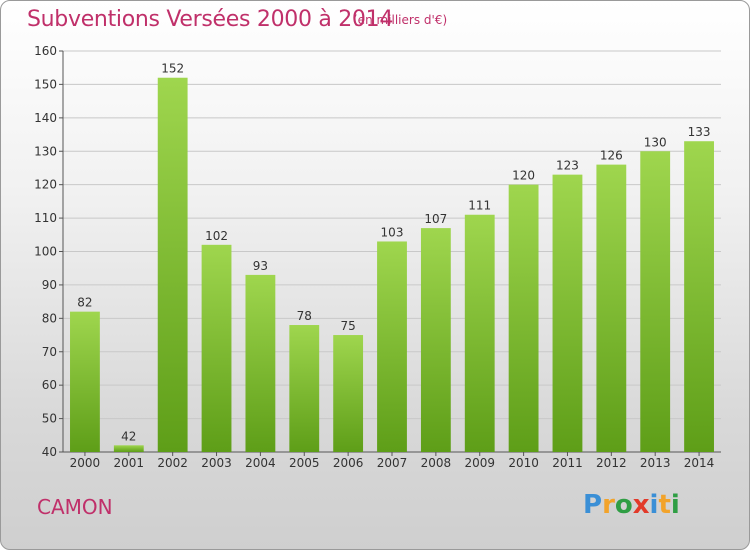 The image size is (750, 550). Describe the element at coordinates (45, 118) in the screenshot. I see `y-tick-label: 140` at that location.